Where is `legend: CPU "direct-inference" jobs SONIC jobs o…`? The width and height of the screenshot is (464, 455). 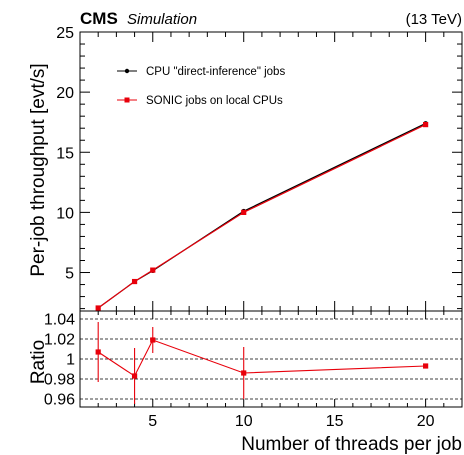
legend: CPU "direct-inference" jobs SONIC jobs o… is located at coordinates (201, 86).